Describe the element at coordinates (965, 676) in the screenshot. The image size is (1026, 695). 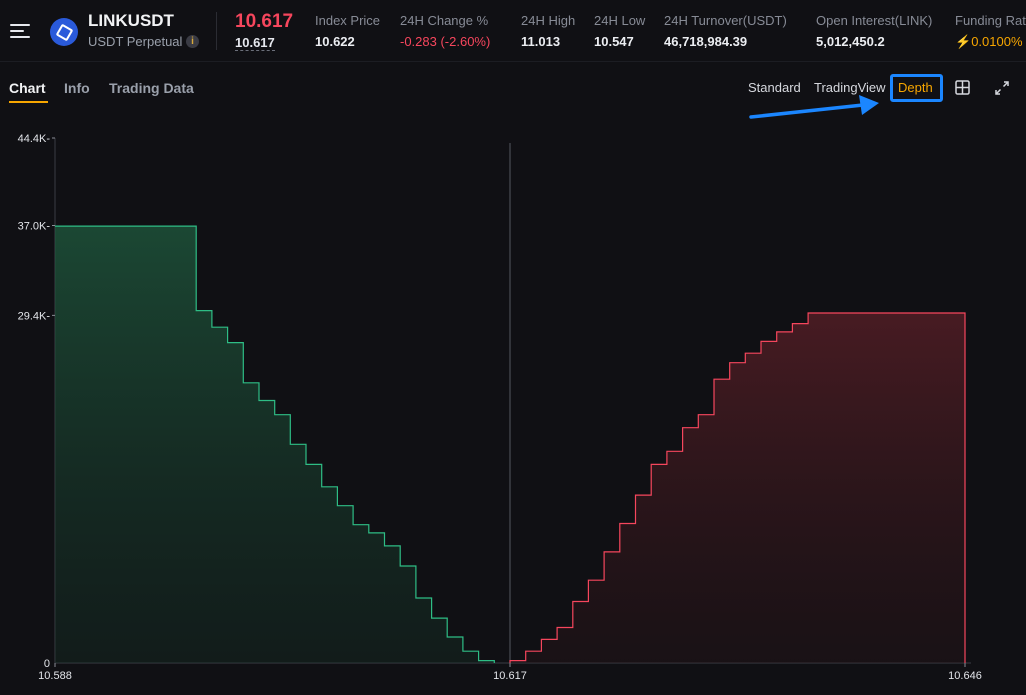
I see `x-tick-label: 10.646` at that location.